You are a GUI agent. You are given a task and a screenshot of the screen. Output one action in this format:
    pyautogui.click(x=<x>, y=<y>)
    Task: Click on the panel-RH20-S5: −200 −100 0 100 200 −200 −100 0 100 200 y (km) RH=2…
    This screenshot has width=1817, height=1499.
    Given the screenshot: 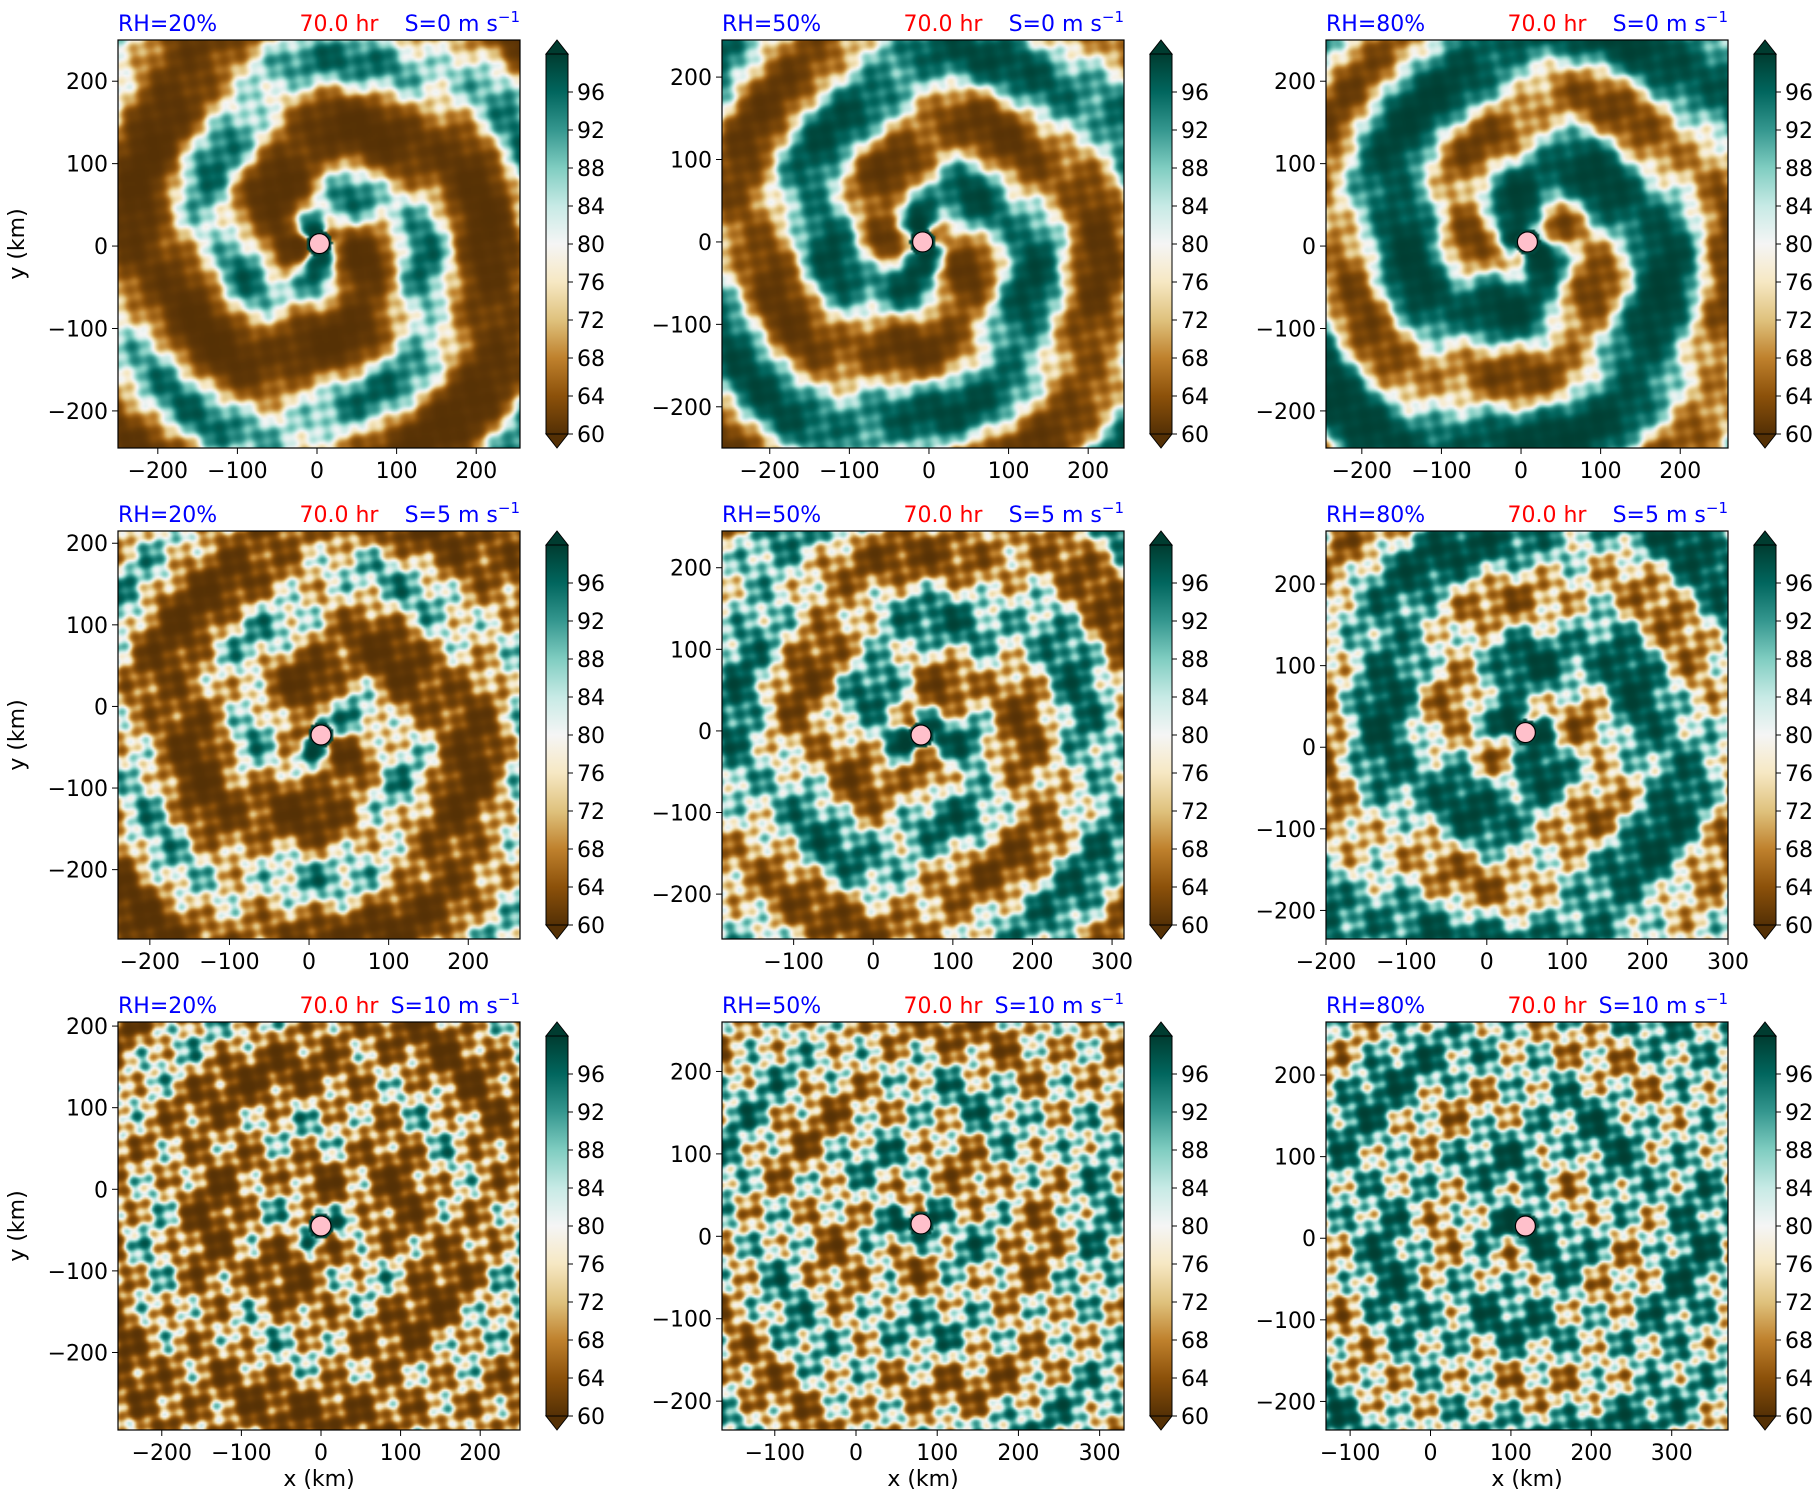 What is the action you would take?
    pyautogui.click(x=305, y=737)
    